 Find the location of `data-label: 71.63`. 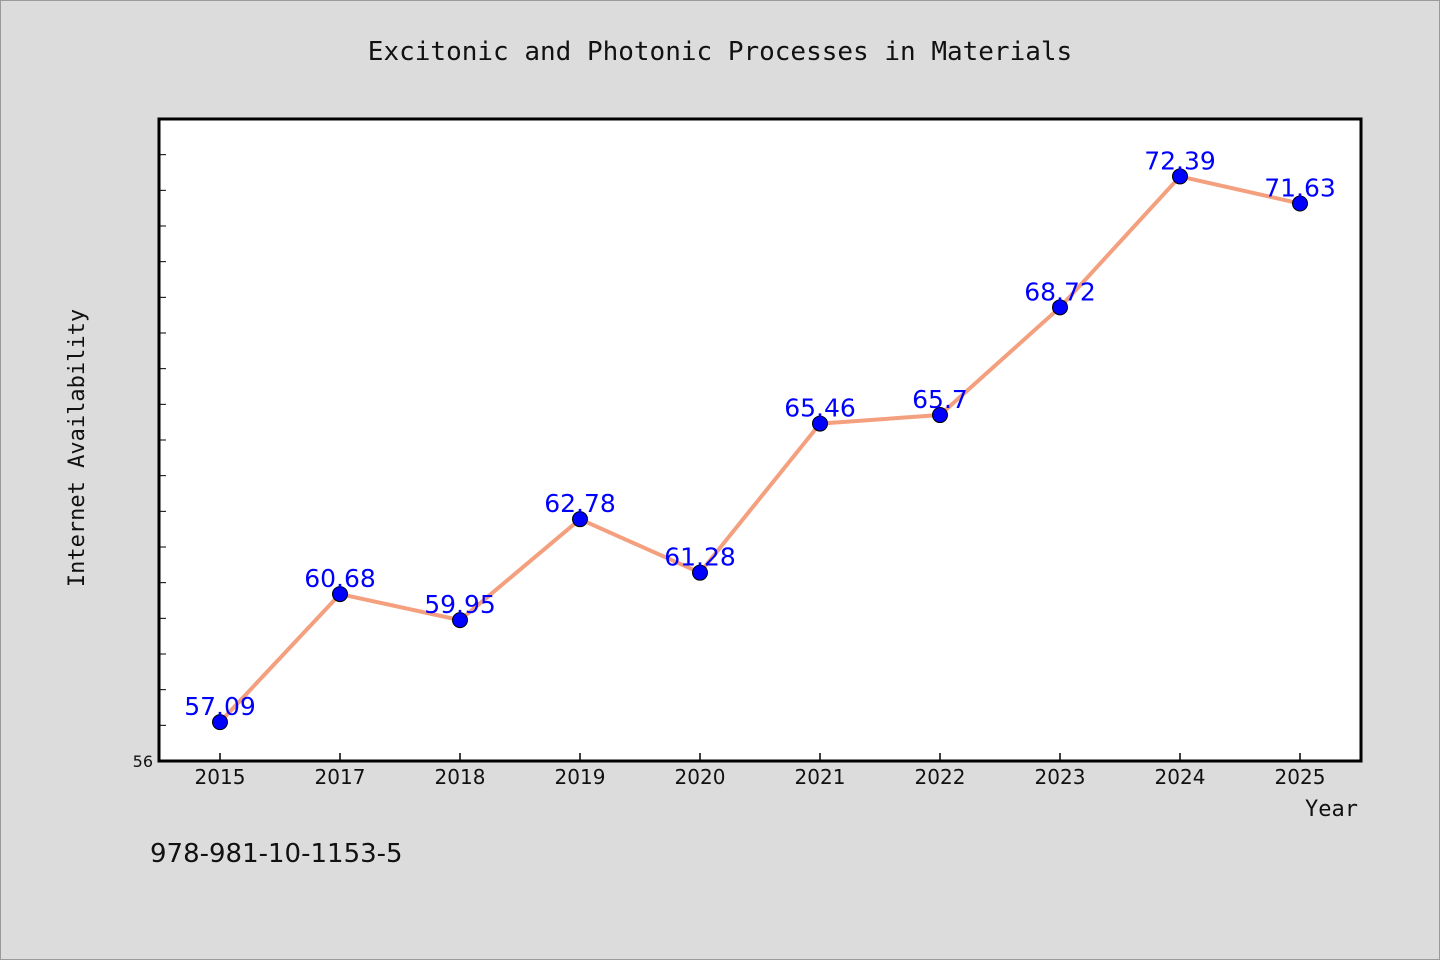

data-label: 71.63 is located at coordinates (1300, 188).